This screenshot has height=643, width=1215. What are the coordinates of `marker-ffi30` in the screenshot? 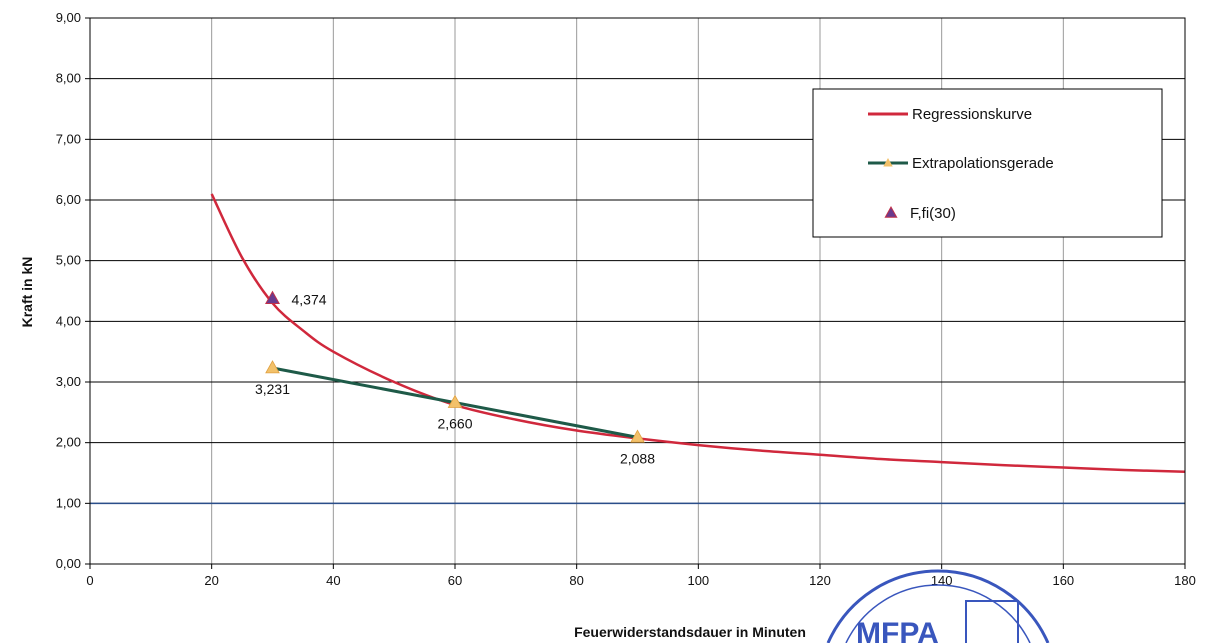 It's located at (272, 297).